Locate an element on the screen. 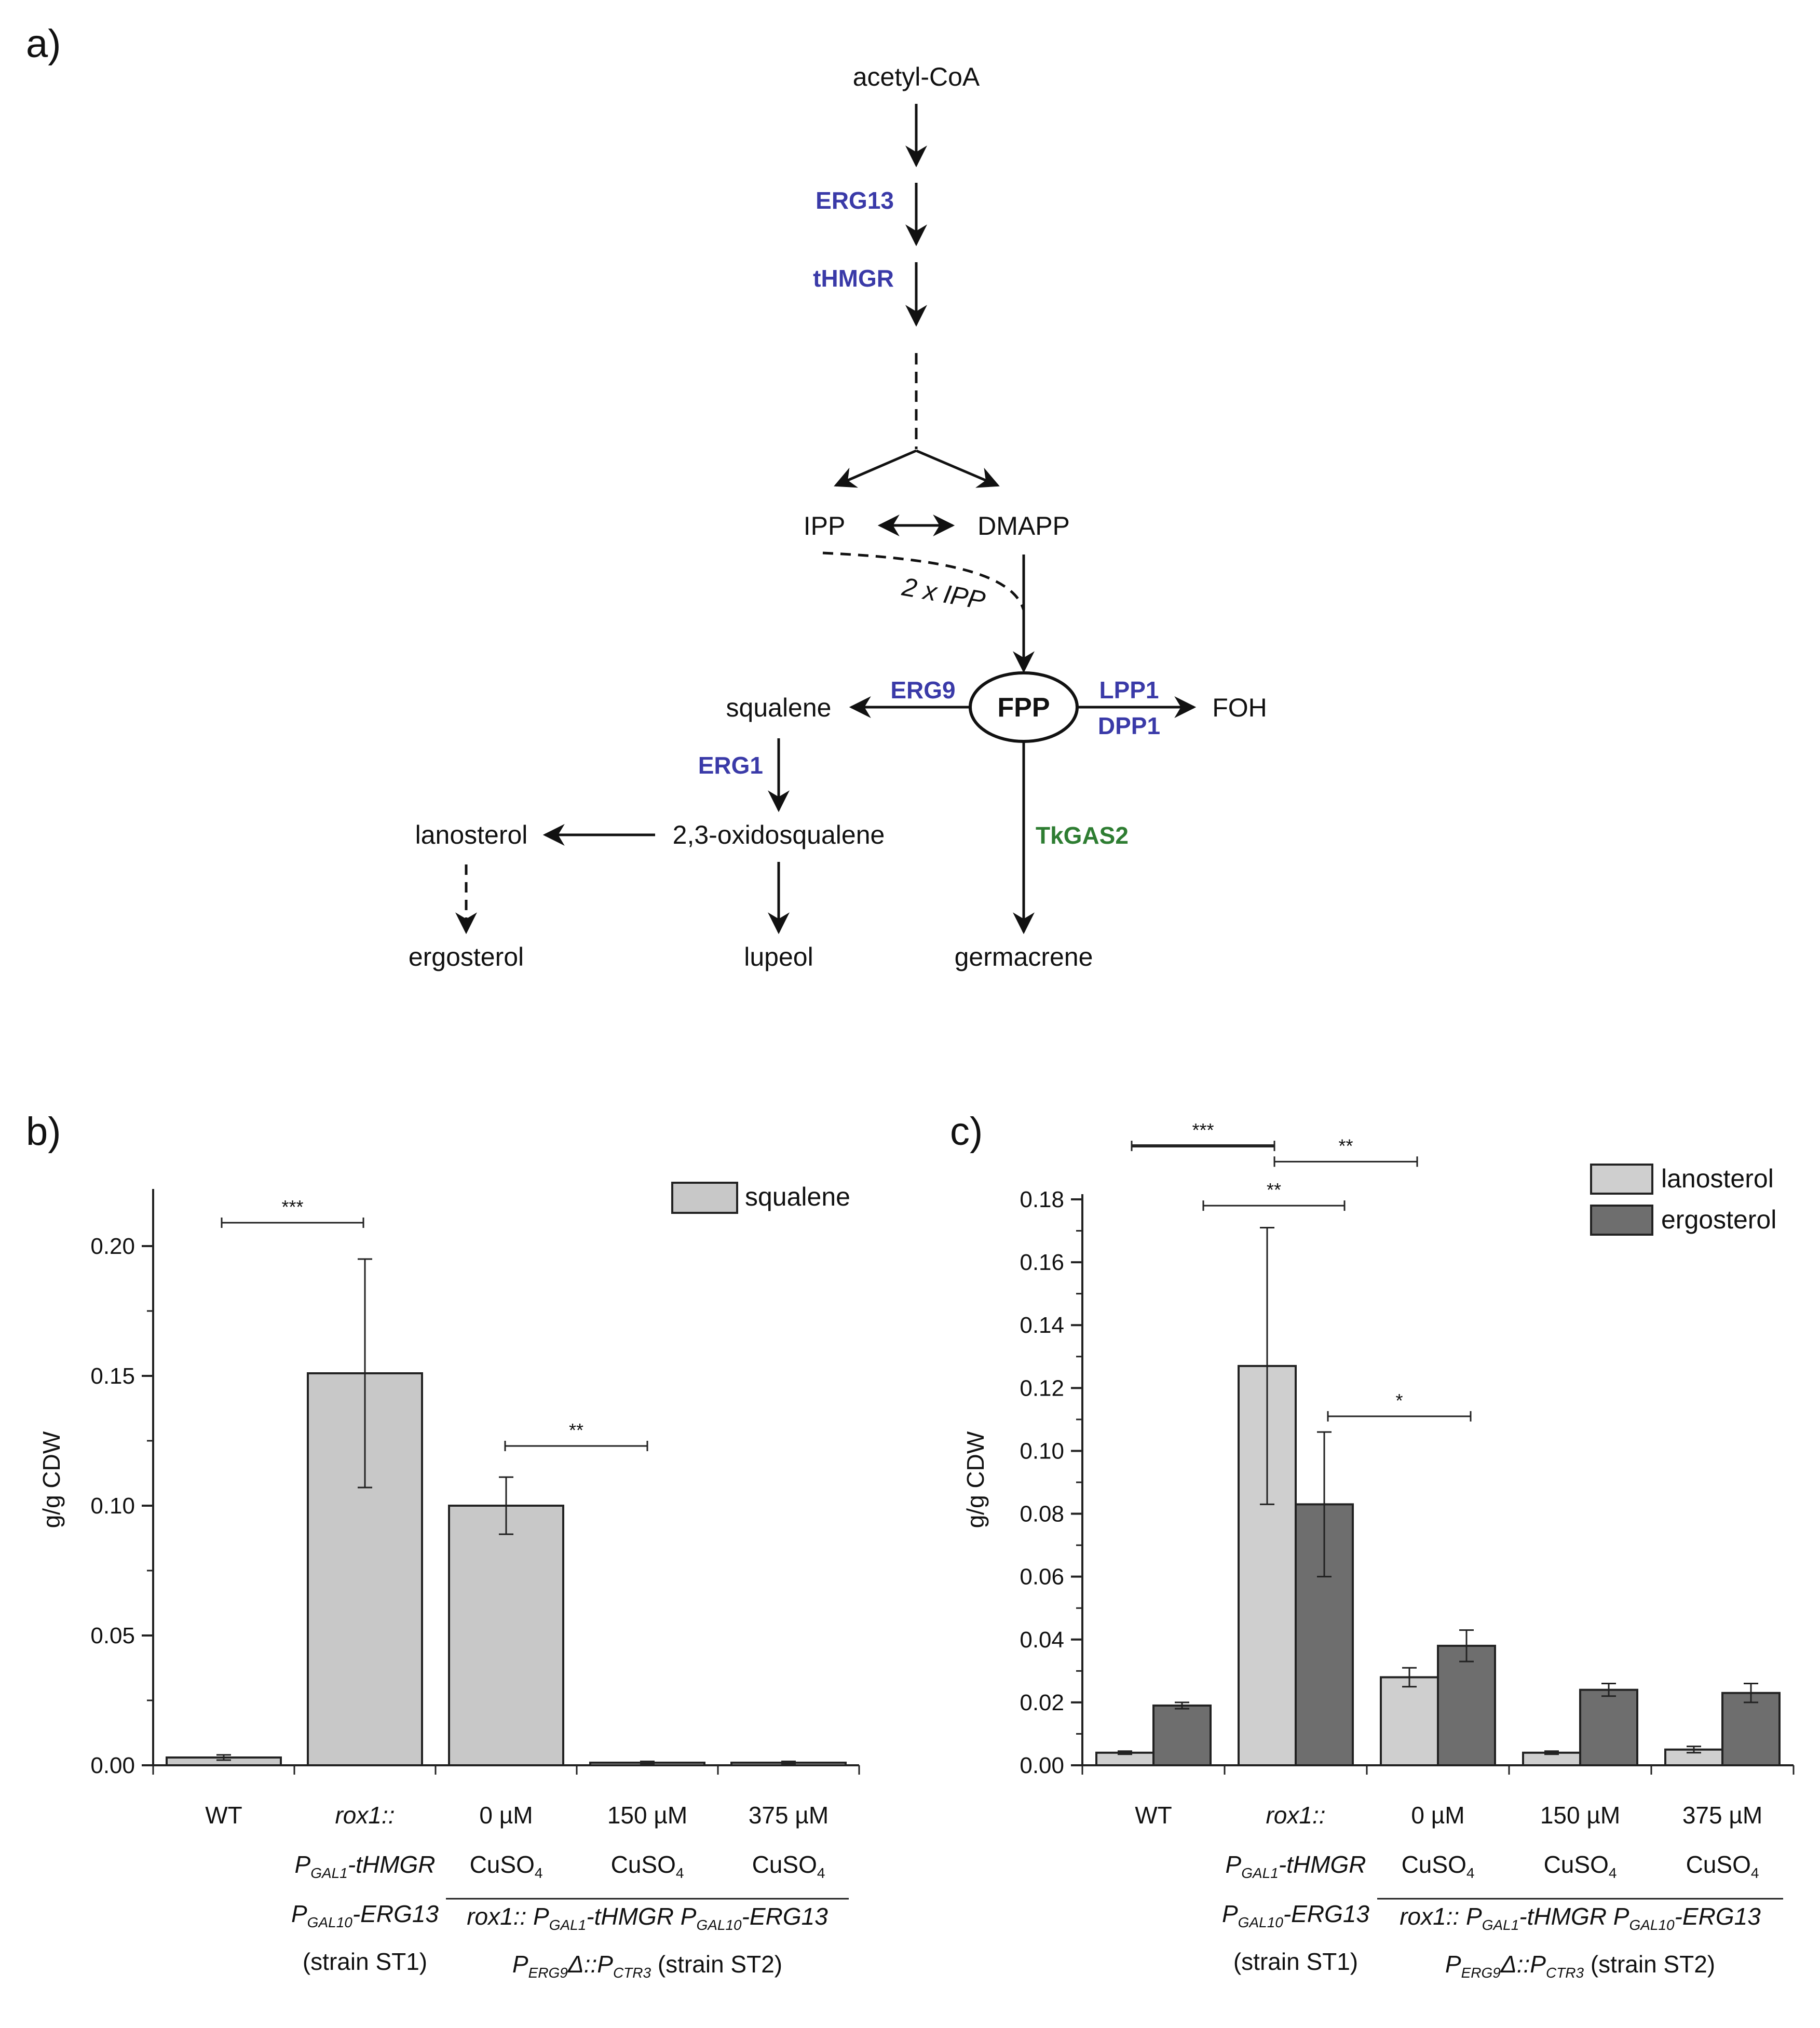  node-ipp: IPP is located at coordinates (825, 525).